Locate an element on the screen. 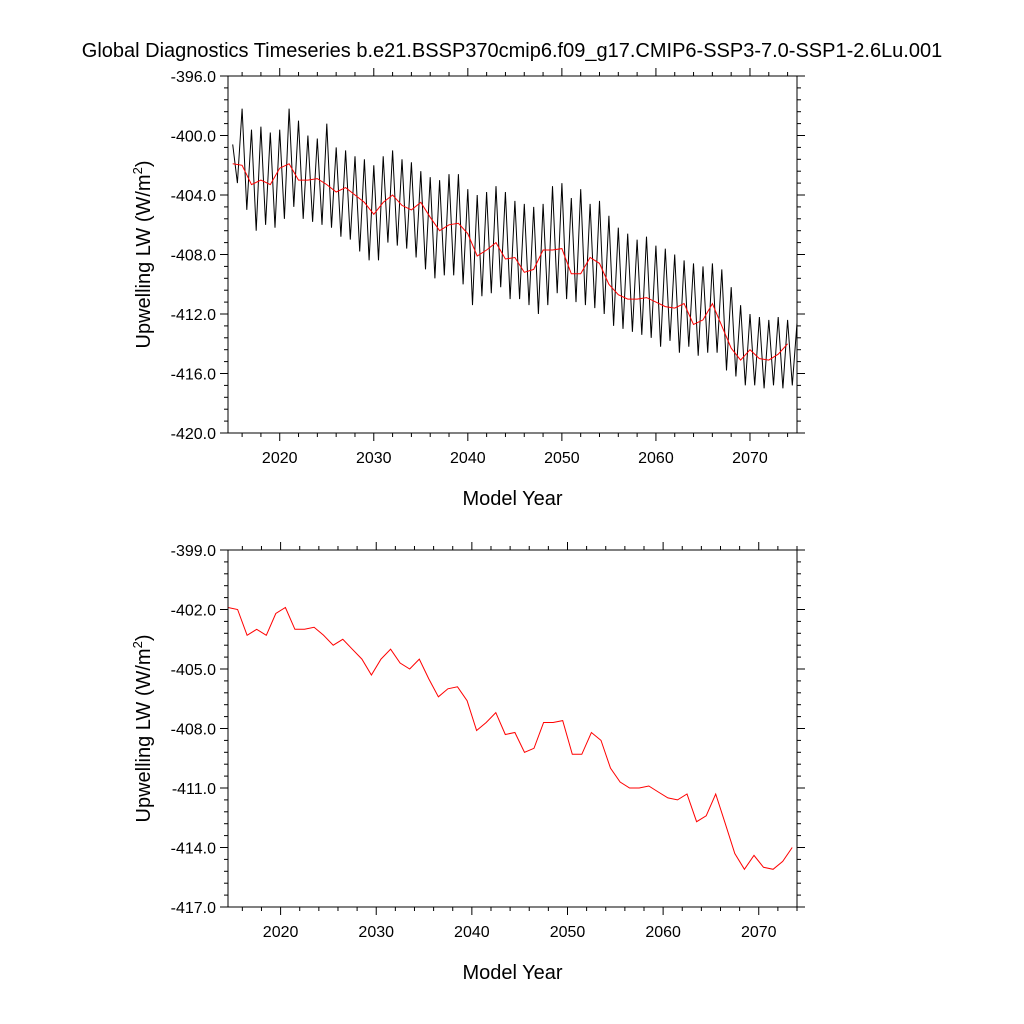  y-tick-label: -412.0 is located at coordinates (193, 315).